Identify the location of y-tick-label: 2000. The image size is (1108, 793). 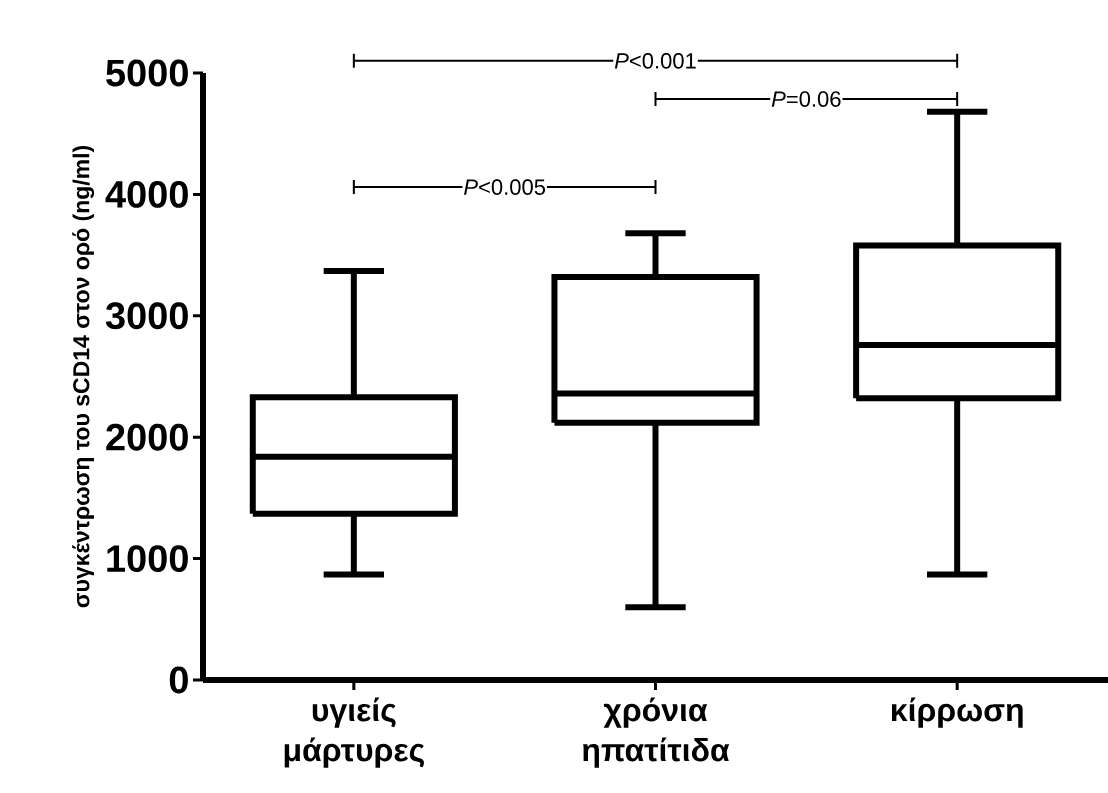
(147, 437).